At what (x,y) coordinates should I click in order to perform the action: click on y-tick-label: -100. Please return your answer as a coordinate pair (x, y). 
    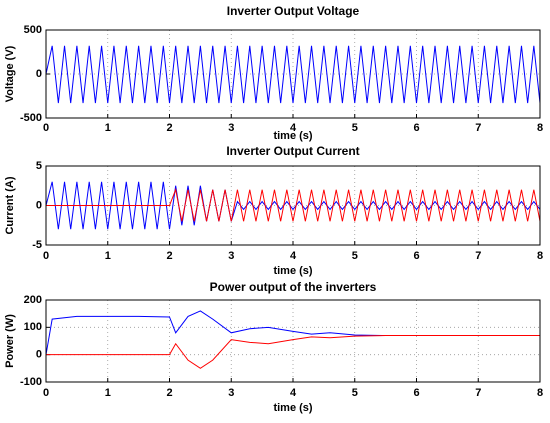
    Looking at the image, I should click on (31, 382).